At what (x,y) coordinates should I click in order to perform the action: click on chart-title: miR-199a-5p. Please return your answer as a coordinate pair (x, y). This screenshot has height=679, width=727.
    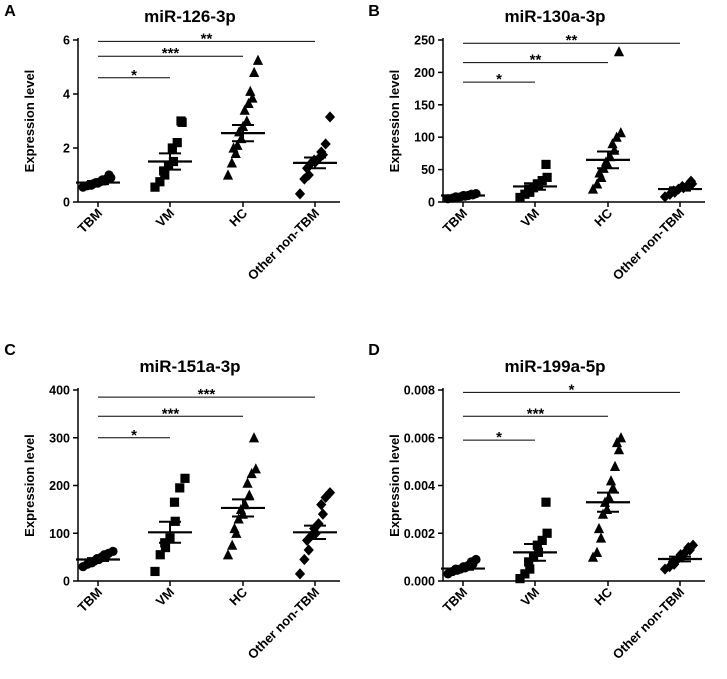
    Looking at the image, I should click on (554, 366).